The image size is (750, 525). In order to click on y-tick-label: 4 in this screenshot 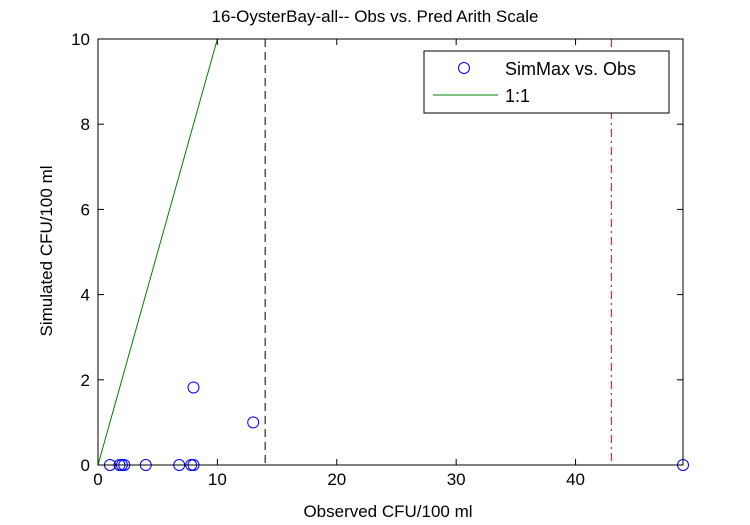, I will do `click(85, 295)`.